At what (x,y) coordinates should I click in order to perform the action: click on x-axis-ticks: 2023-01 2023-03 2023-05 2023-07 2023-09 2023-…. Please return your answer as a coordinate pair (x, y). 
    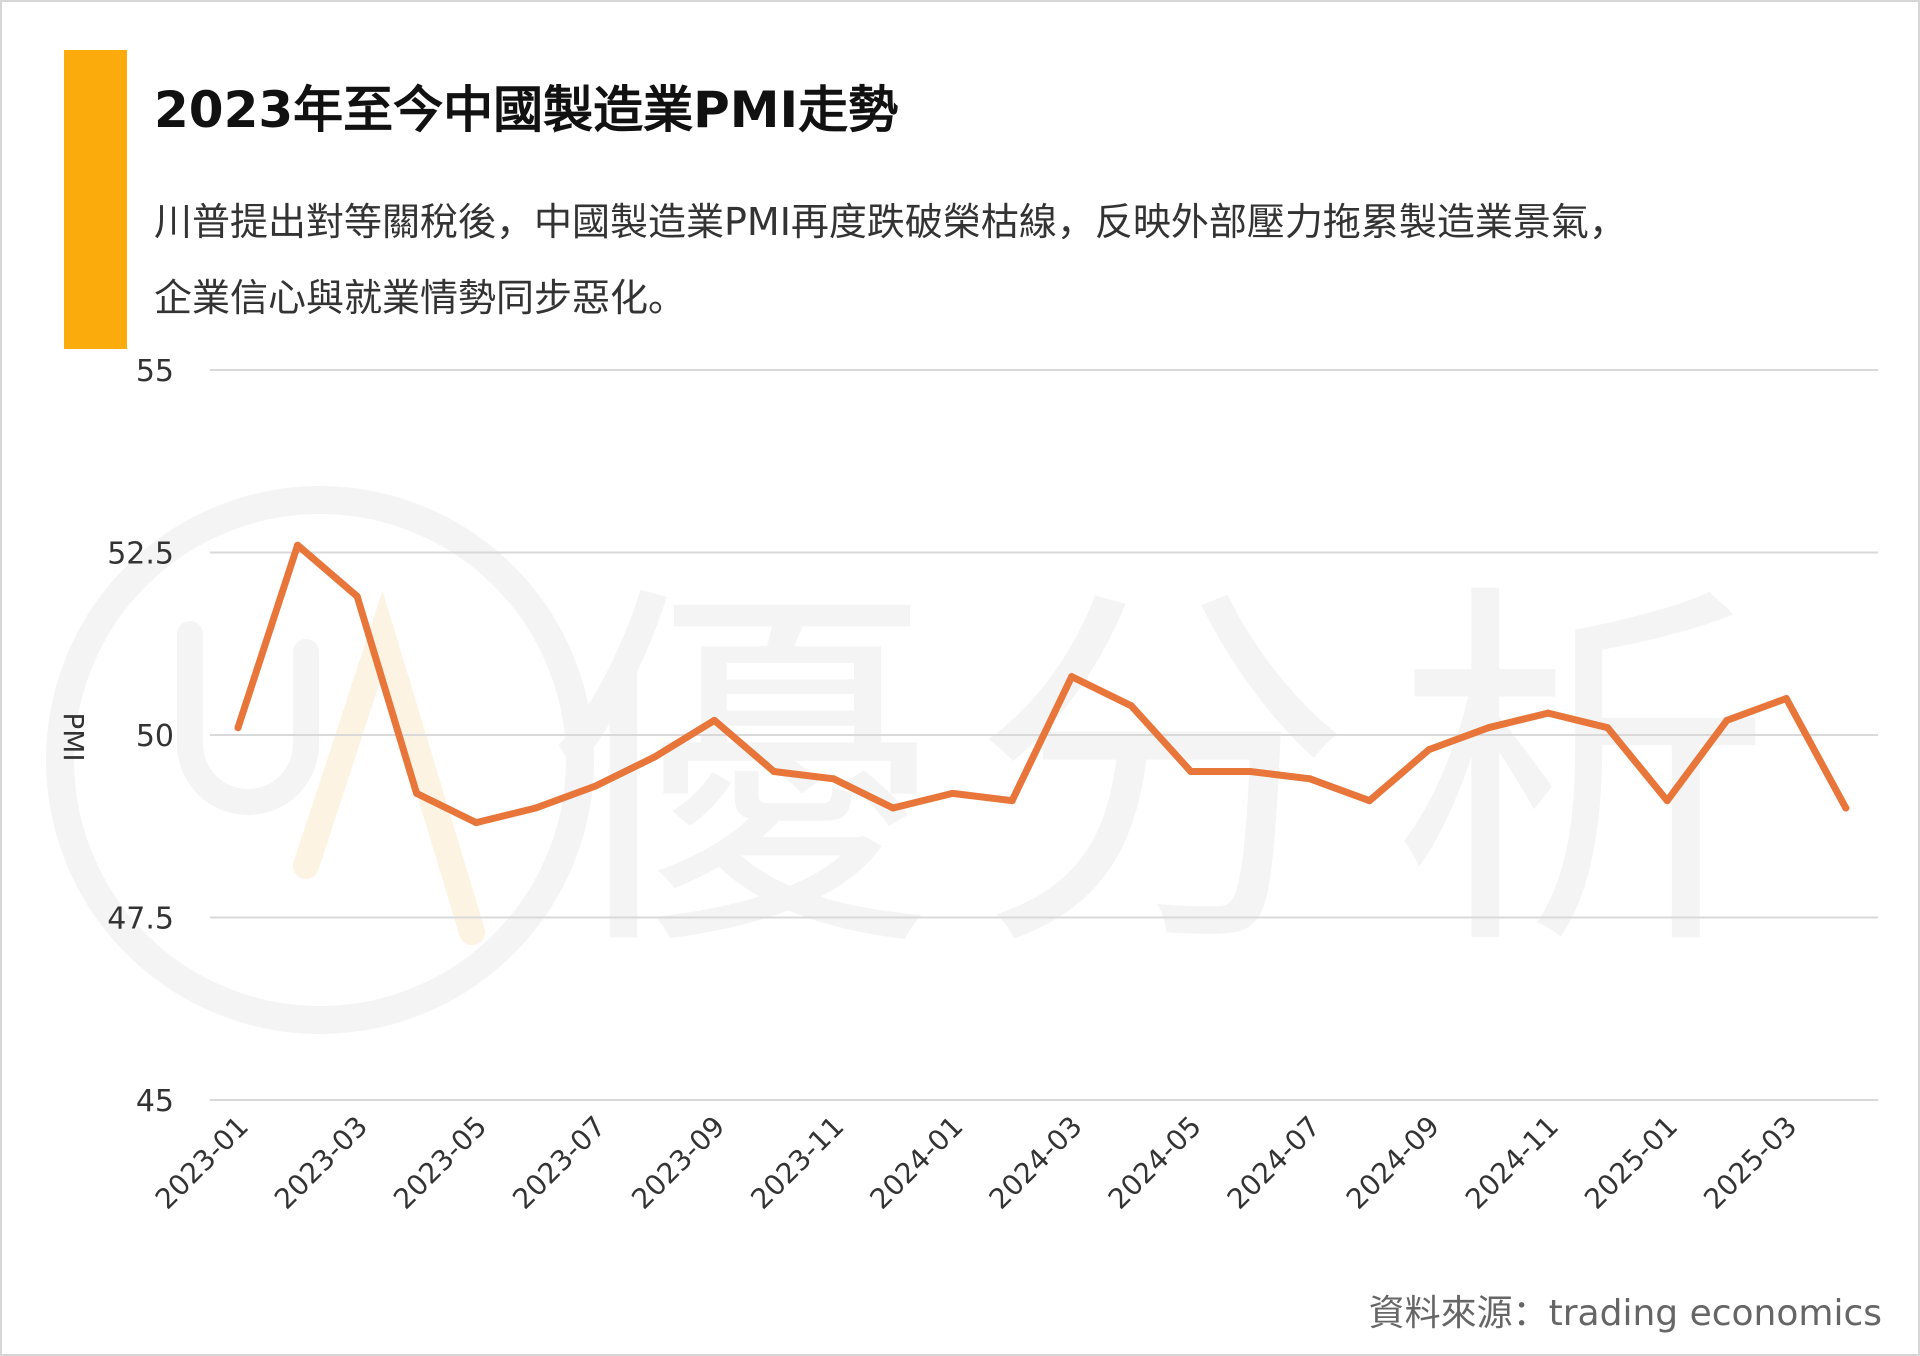
    Looking at the image, I should click on (976, 1163).